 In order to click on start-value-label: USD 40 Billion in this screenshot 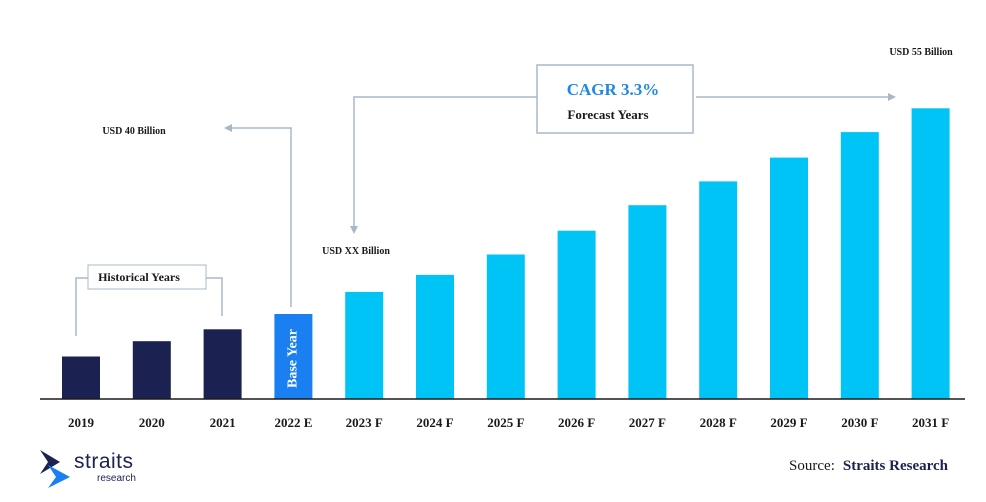, I will do `click(134, 131)`.